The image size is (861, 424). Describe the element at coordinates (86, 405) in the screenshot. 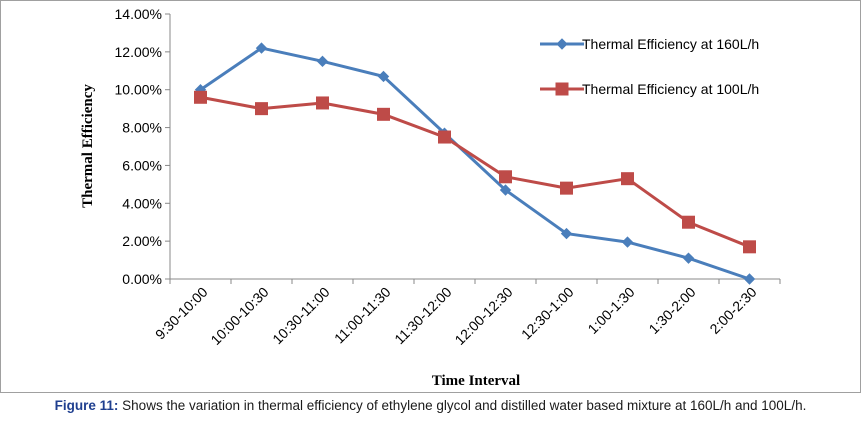

I see `caption-label: Figure 11:` at that location.